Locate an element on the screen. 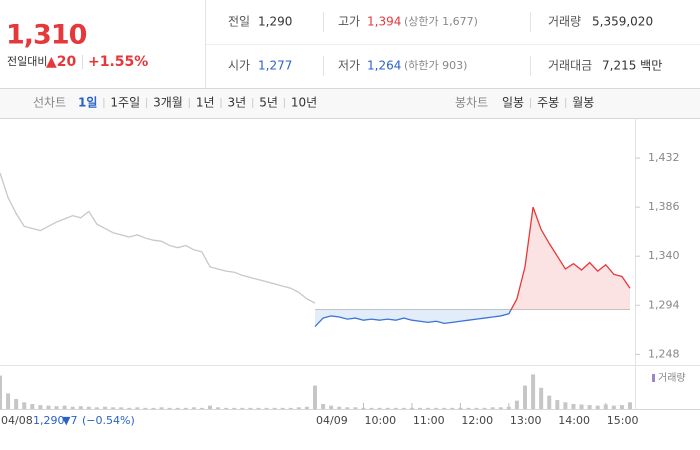  prev-pct: (−0.54%) is located at coordinates (108, 420).